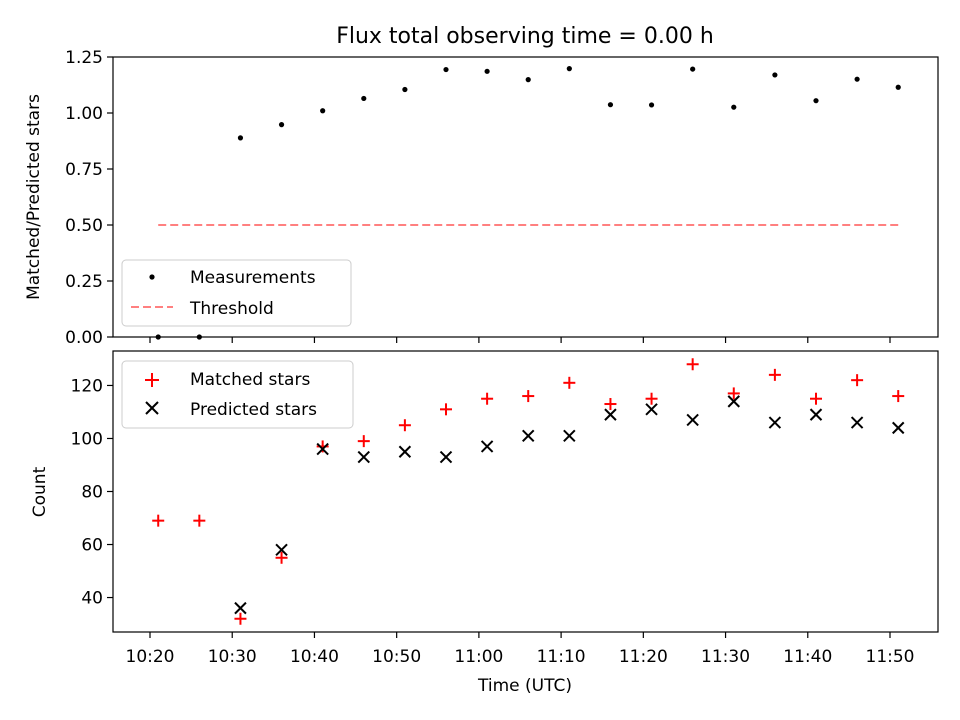 This screenshot has height=720, width=960. Describe the element at coordinates (525, 36) in the screenshot. I see `chart-title: Flux total observing time = 0.00 h` at that location.